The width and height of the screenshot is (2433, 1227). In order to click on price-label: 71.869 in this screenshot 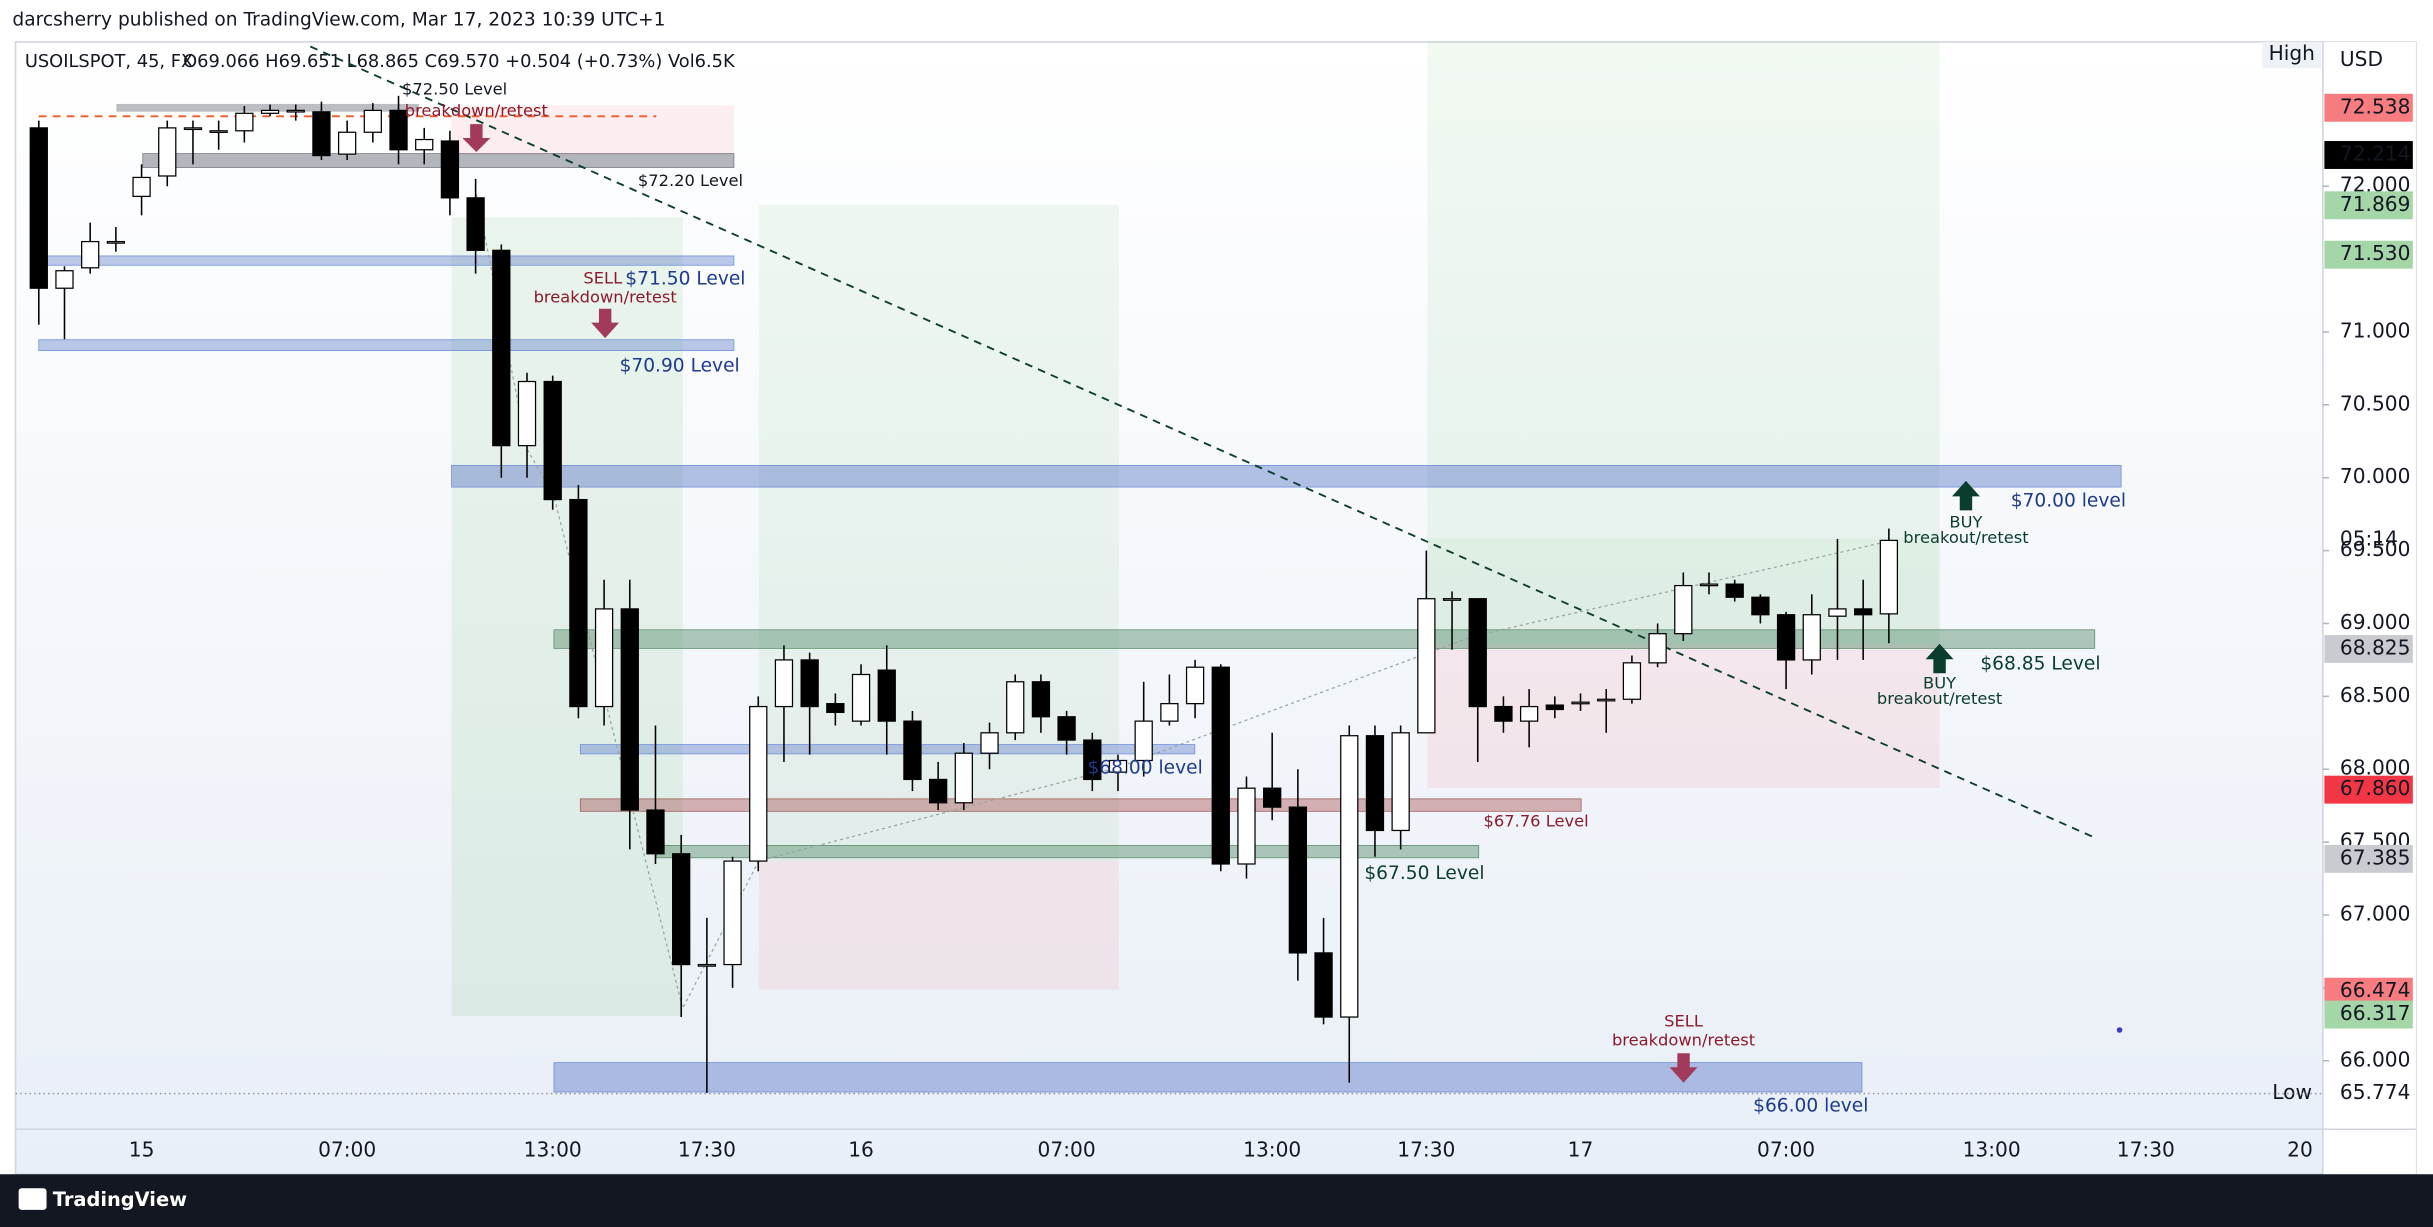, I will do `click(2375, 204)`.